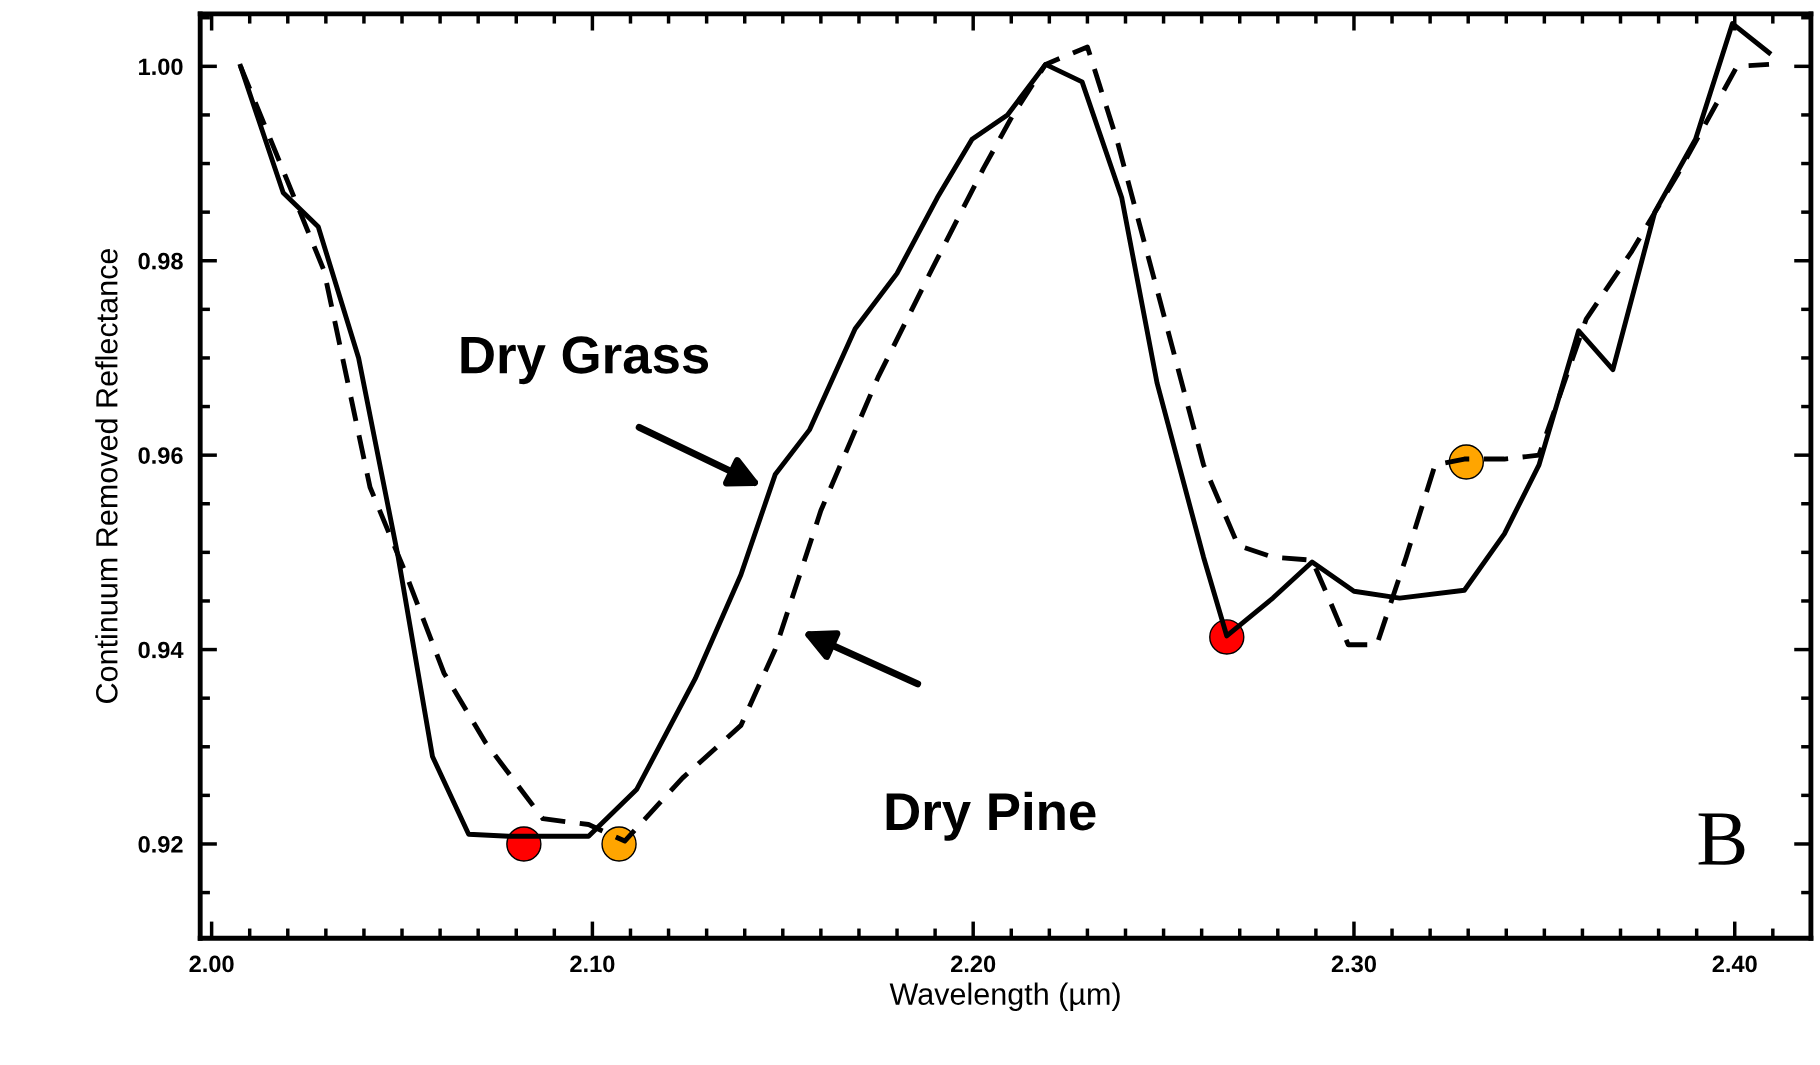  What do you see at coordinates (1721, 839) in the screenshot?
I see `annotation: B` at bounding box center [1721, 839].